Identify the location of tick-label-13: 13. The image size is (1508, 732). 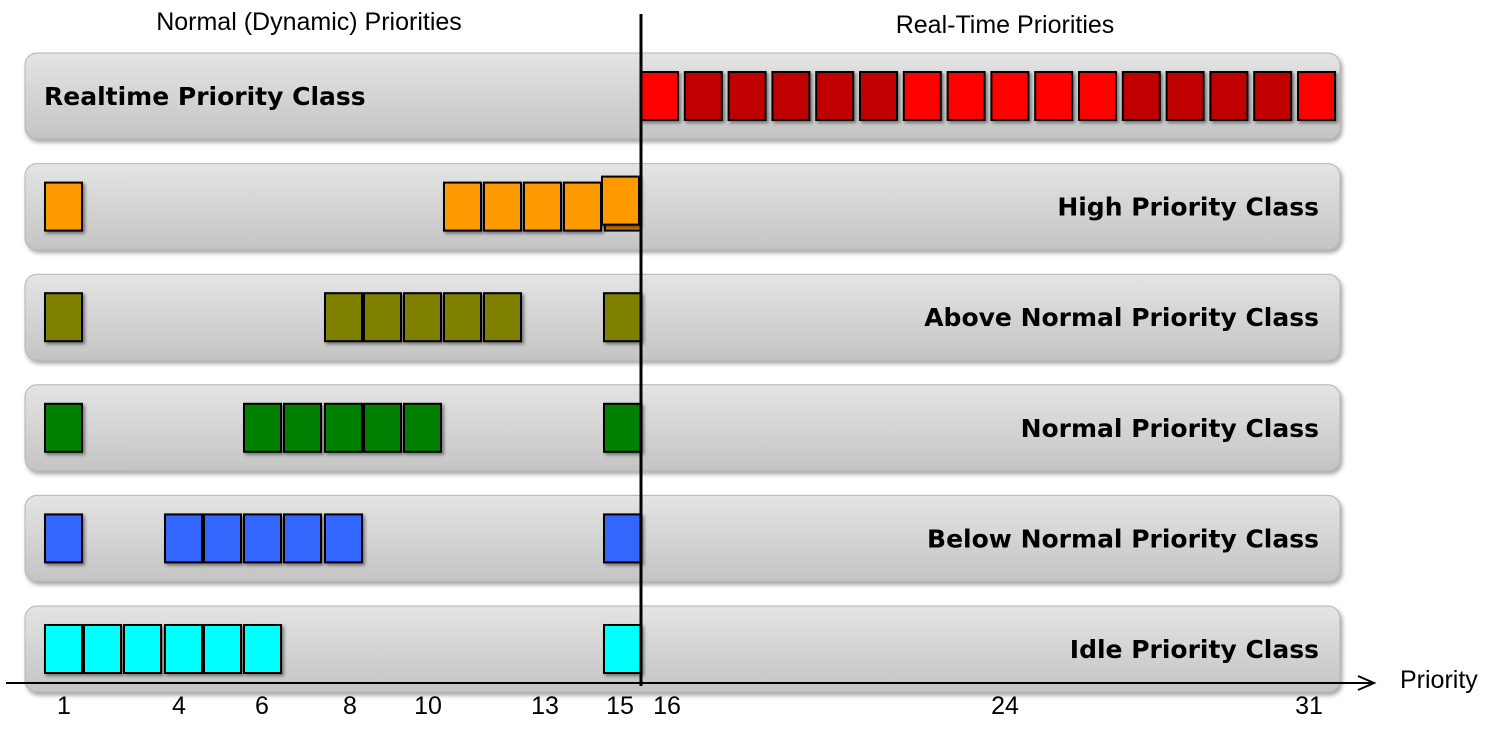
(545, 706).